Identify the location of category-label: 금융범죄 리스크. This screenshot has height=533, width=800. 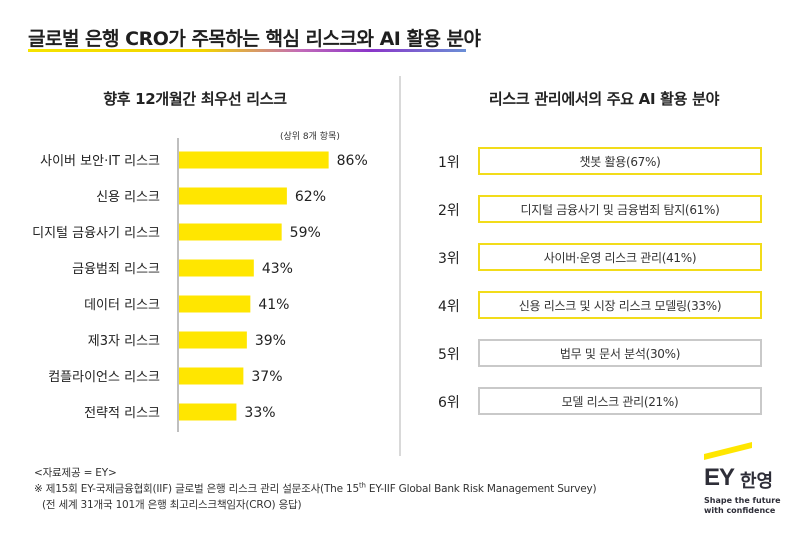
(116, 269).